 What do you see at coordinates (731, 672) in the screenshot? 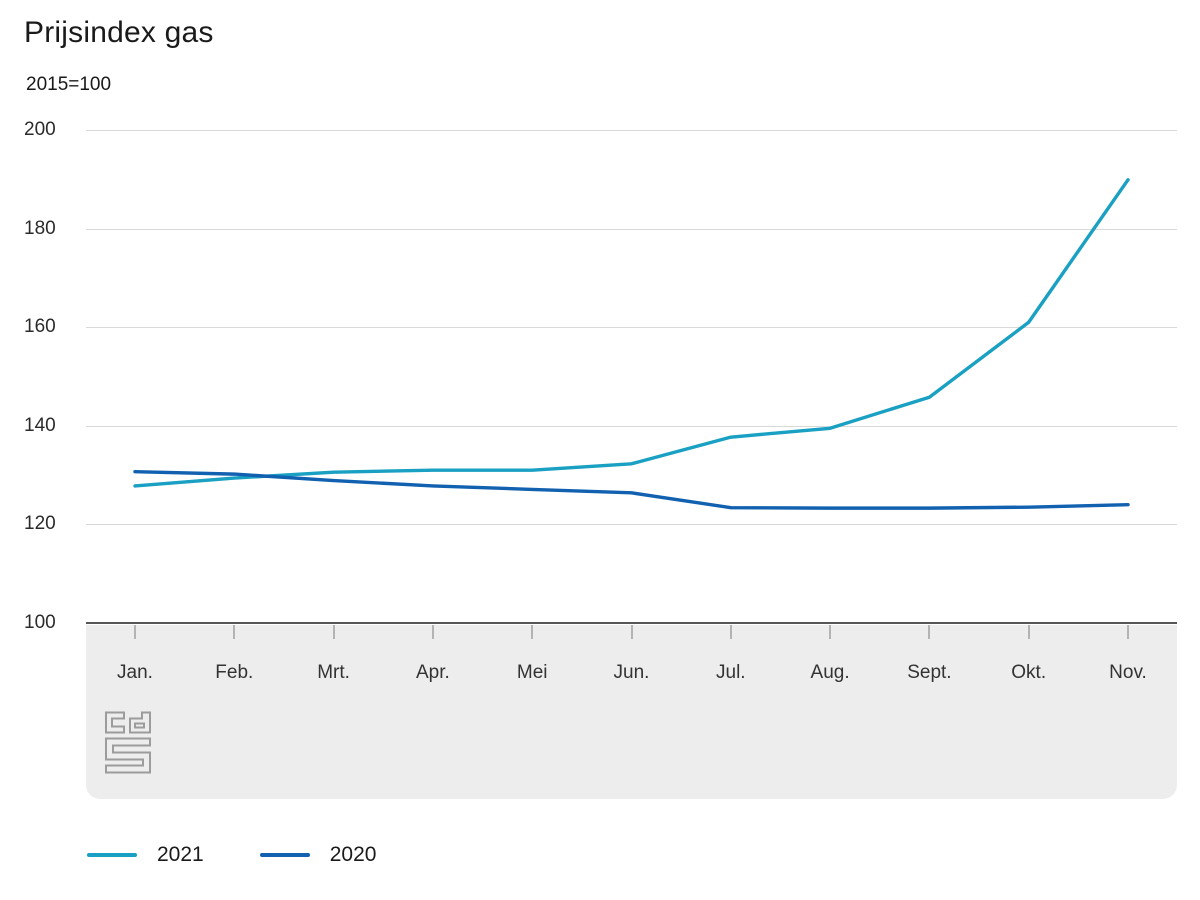
I see `x-axis-label-Jul: Jul.` at bounding box center [731, 672].